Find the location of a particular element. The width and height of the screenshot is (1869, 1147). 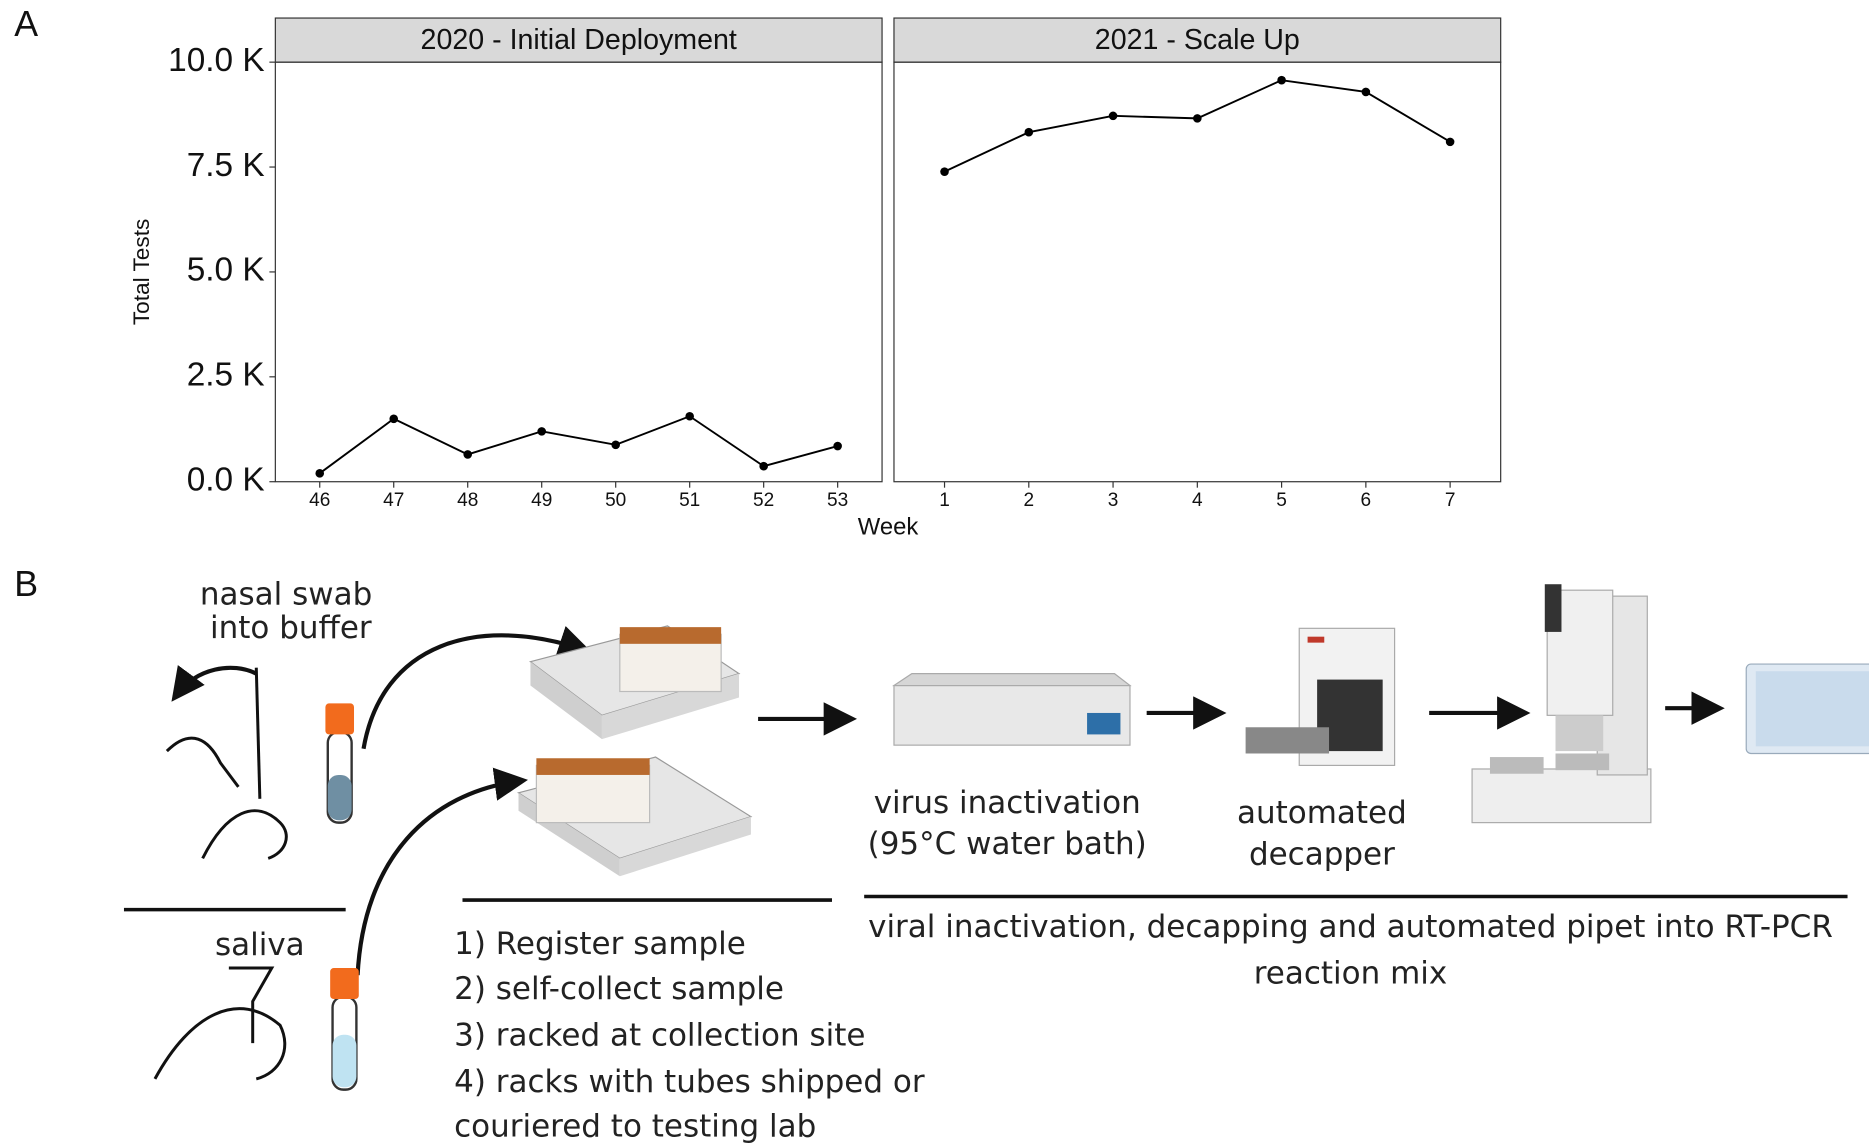

step: 4) racks with tubes shipped or is located at coordinates (689, 1082).